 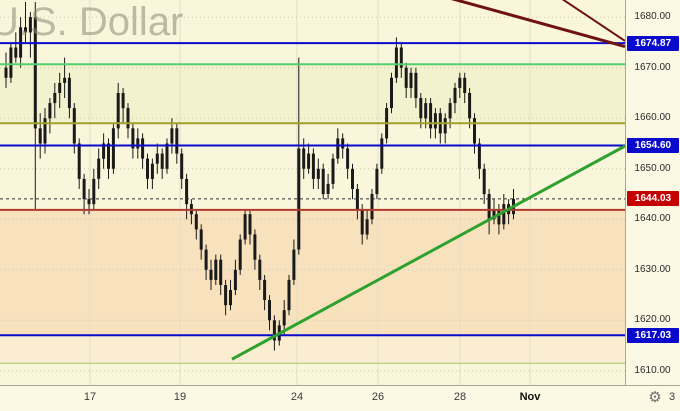 I want to click on time-tick-label: 19, so click(x=180, y=397).